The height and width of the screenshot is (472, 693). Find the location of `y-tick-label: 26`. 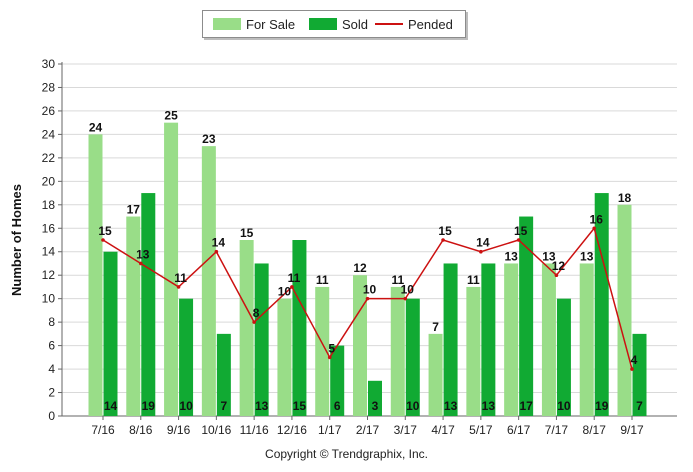

y-tick-label: 26 is located at coordinates (49, 111).